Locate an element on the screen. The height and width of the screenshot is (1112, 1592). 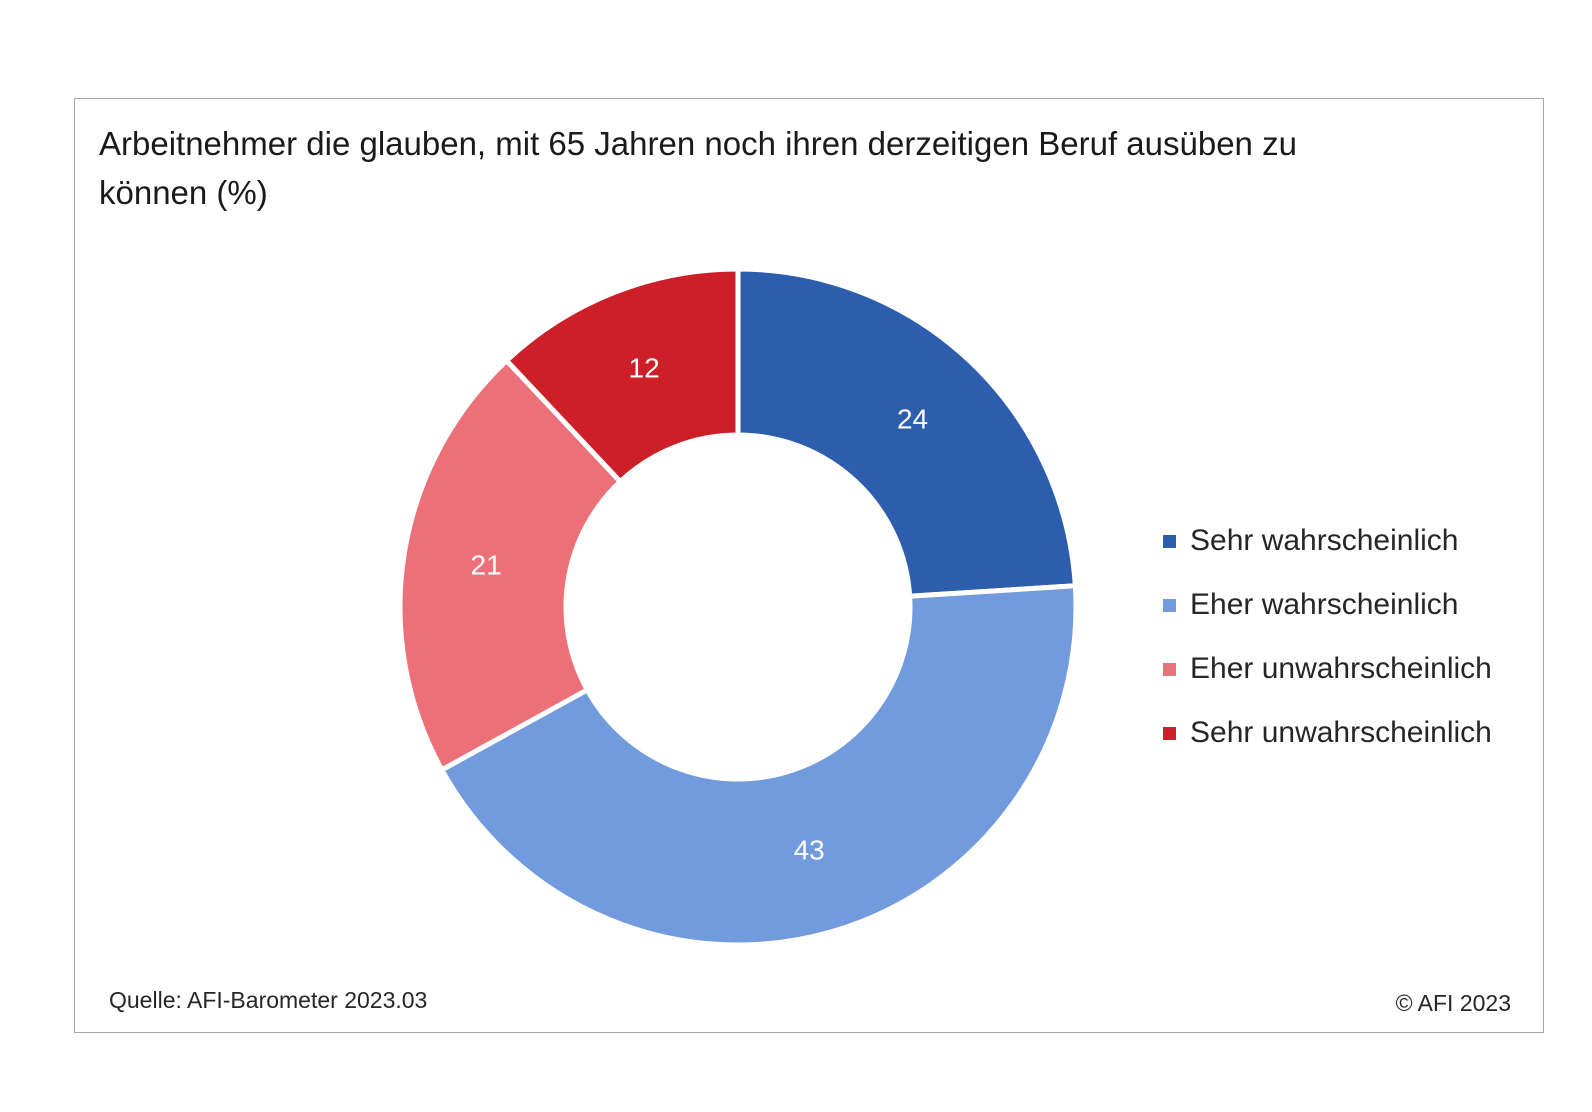
legend-label: Eher unwahrscheinlich is located at coordinates (1341, 668).